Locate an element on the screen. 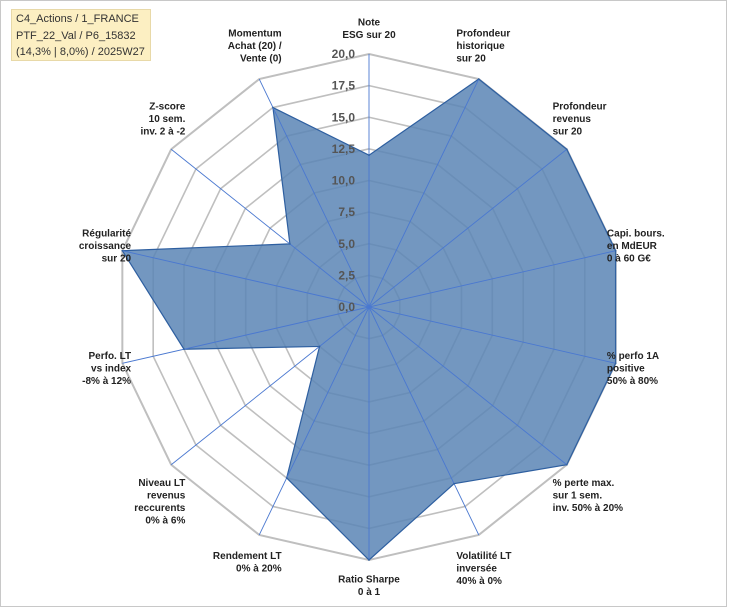  radial-tick-label: 15,0 is located at coordinates (344, 117).